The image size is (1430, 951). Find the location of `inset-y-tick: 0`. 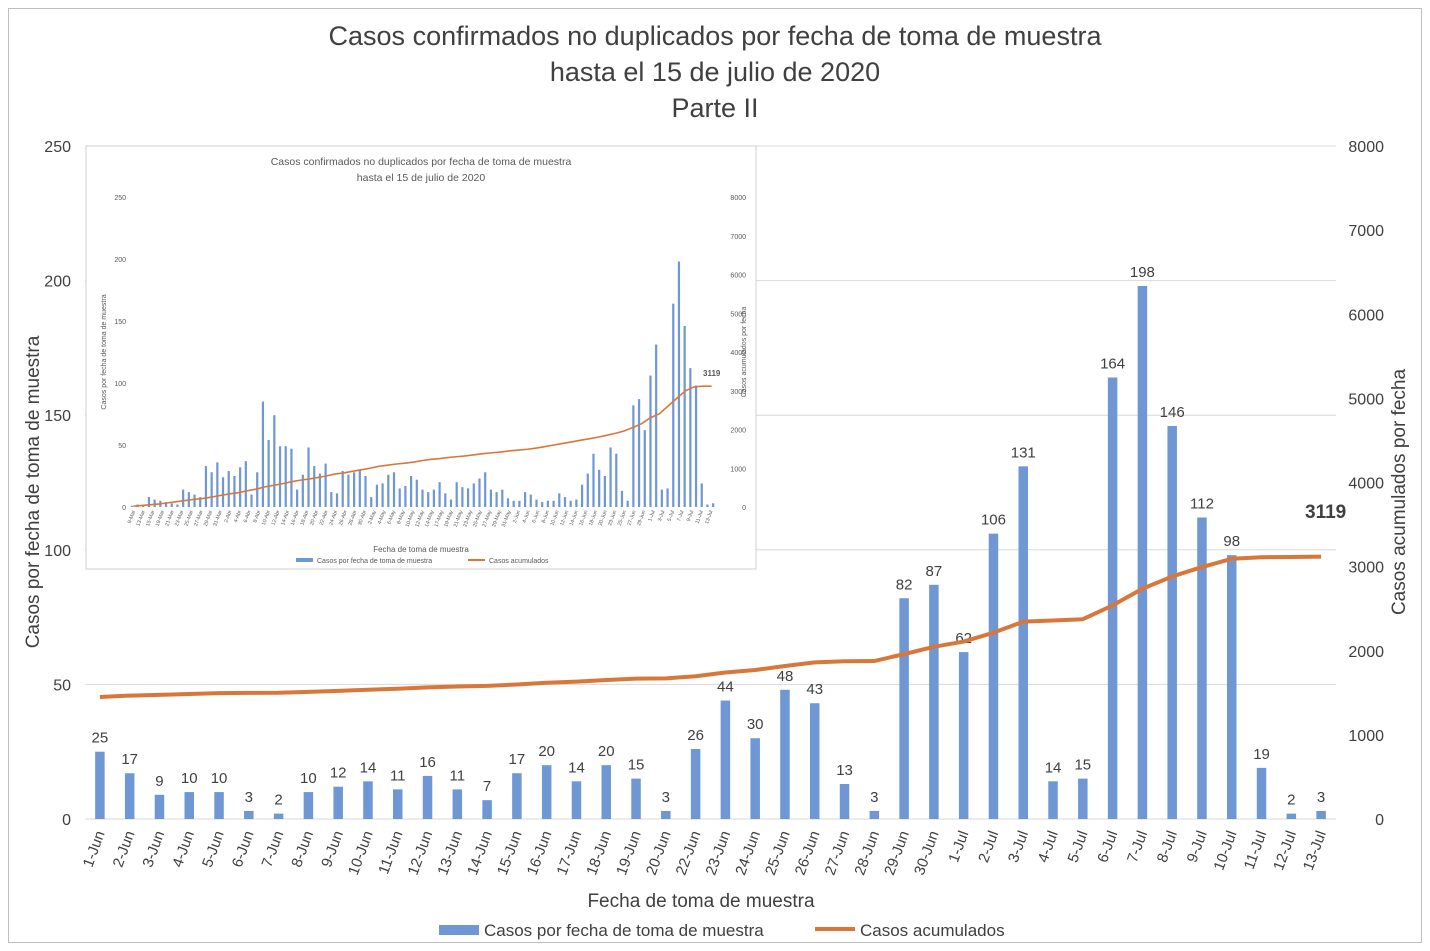

inset-y-tick: 0 is located at coordinates (124, 508).